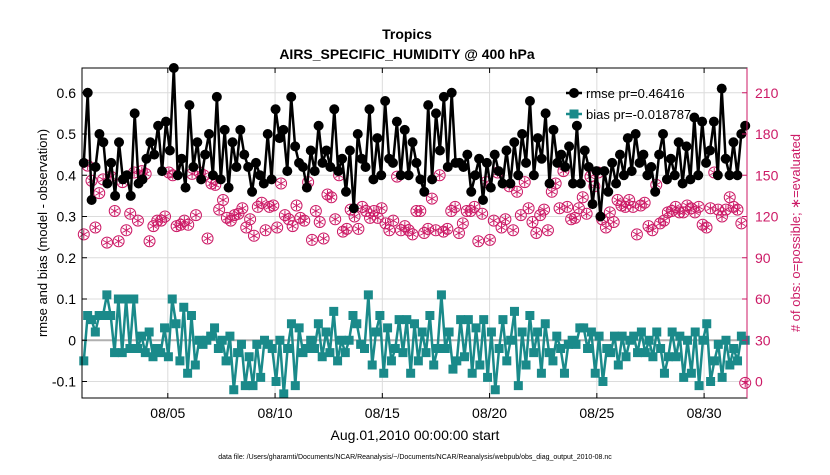  I want to click on y-tick-label-left: -0.1, so click(64, 382).